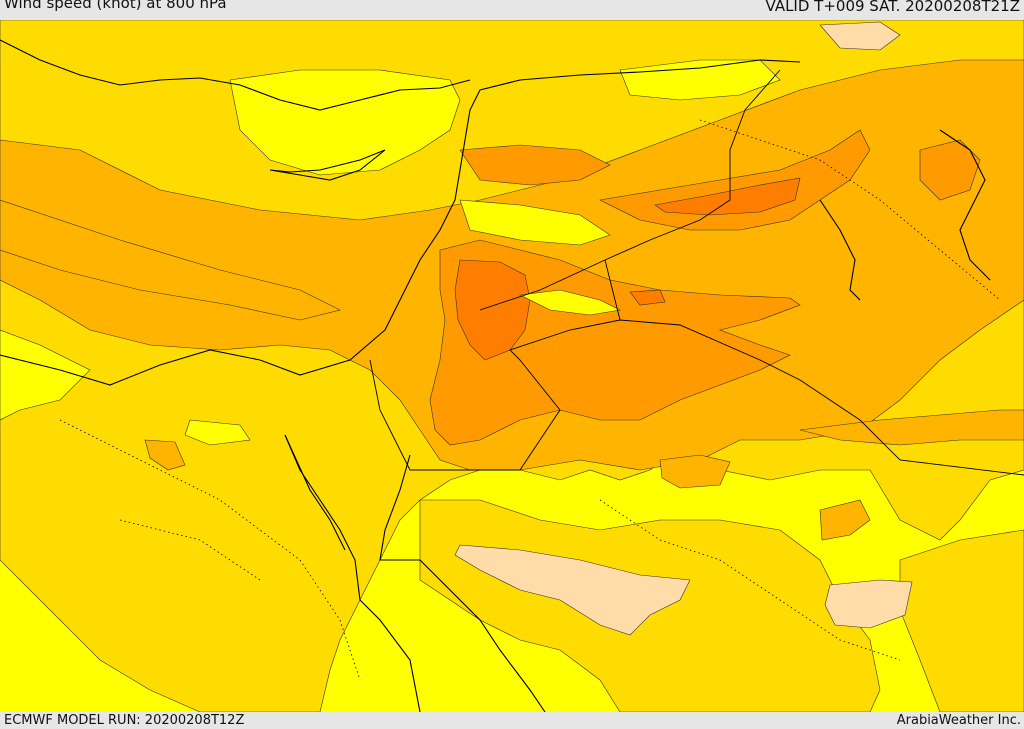 Image resolution: width=1024 pixels, height=729 pixels. What do you see at coordinates (124, 720) in the screenshot?
I see `model-run-label: ECMWF MODEL RUN: 20200208T12Z` at bounding box center [124, 720].